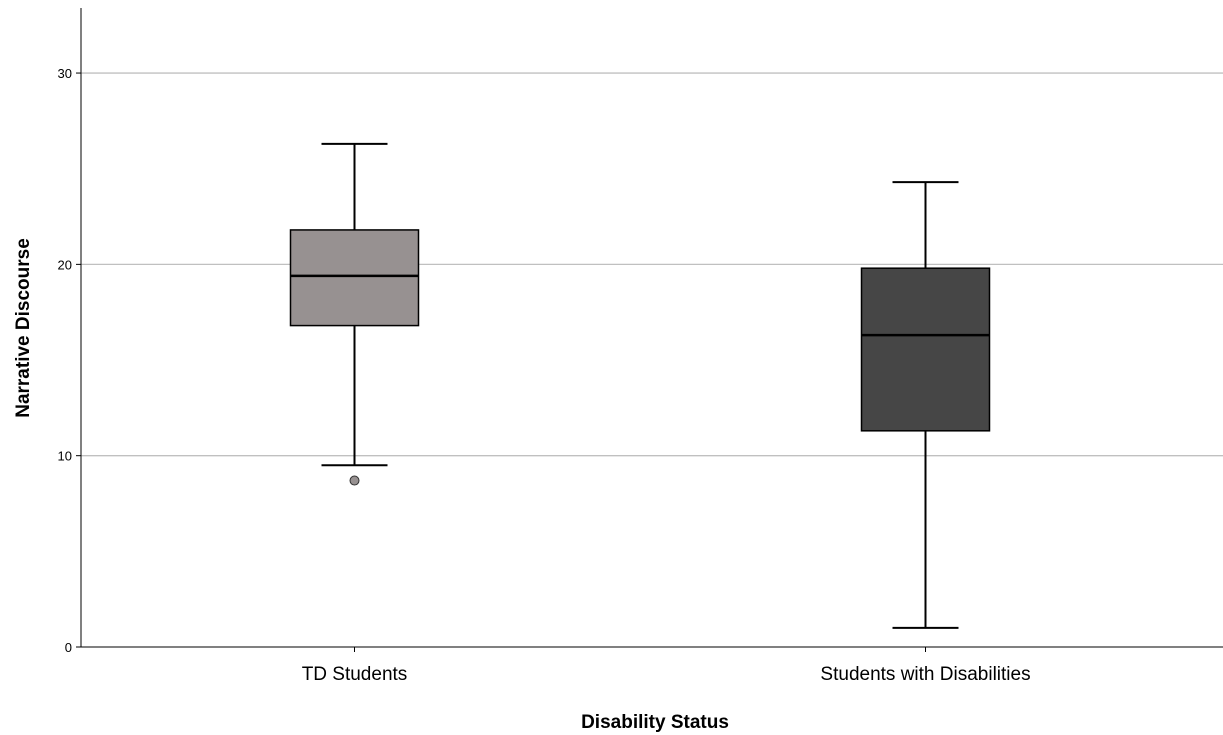 Image resolution: width=1223 pixels, height=735 pixels. I want to click on y-axis-title: Narrative Discourse, so click(23, 328).